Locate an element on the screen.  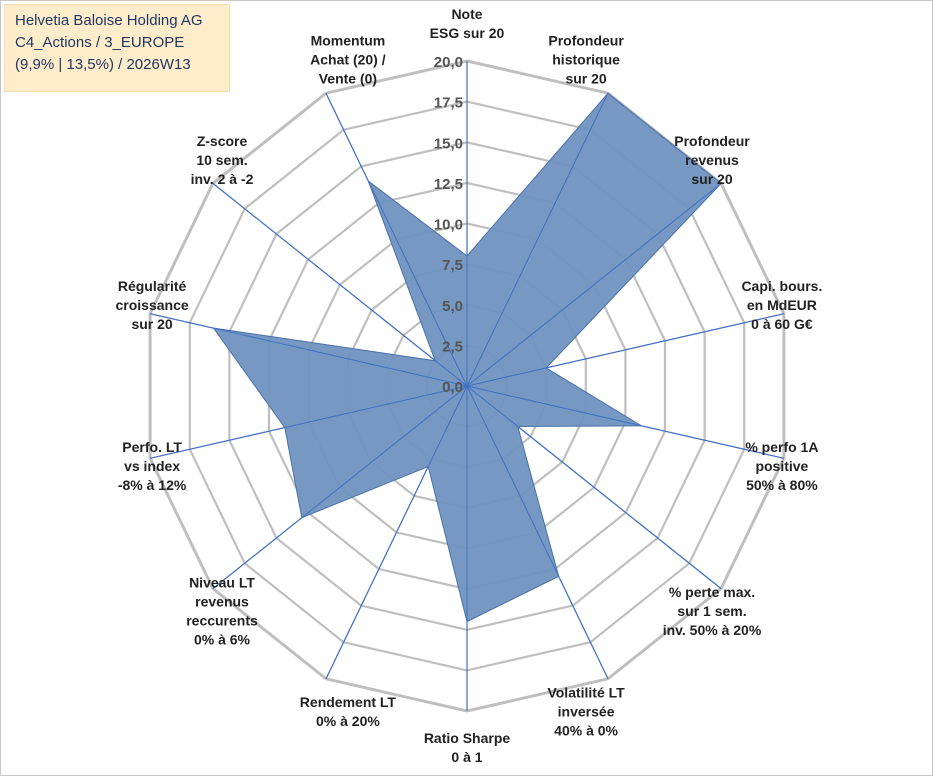
axis-label: Niveau LT revenus reccurents 0% à 6% is located at coordinates (222, 611).